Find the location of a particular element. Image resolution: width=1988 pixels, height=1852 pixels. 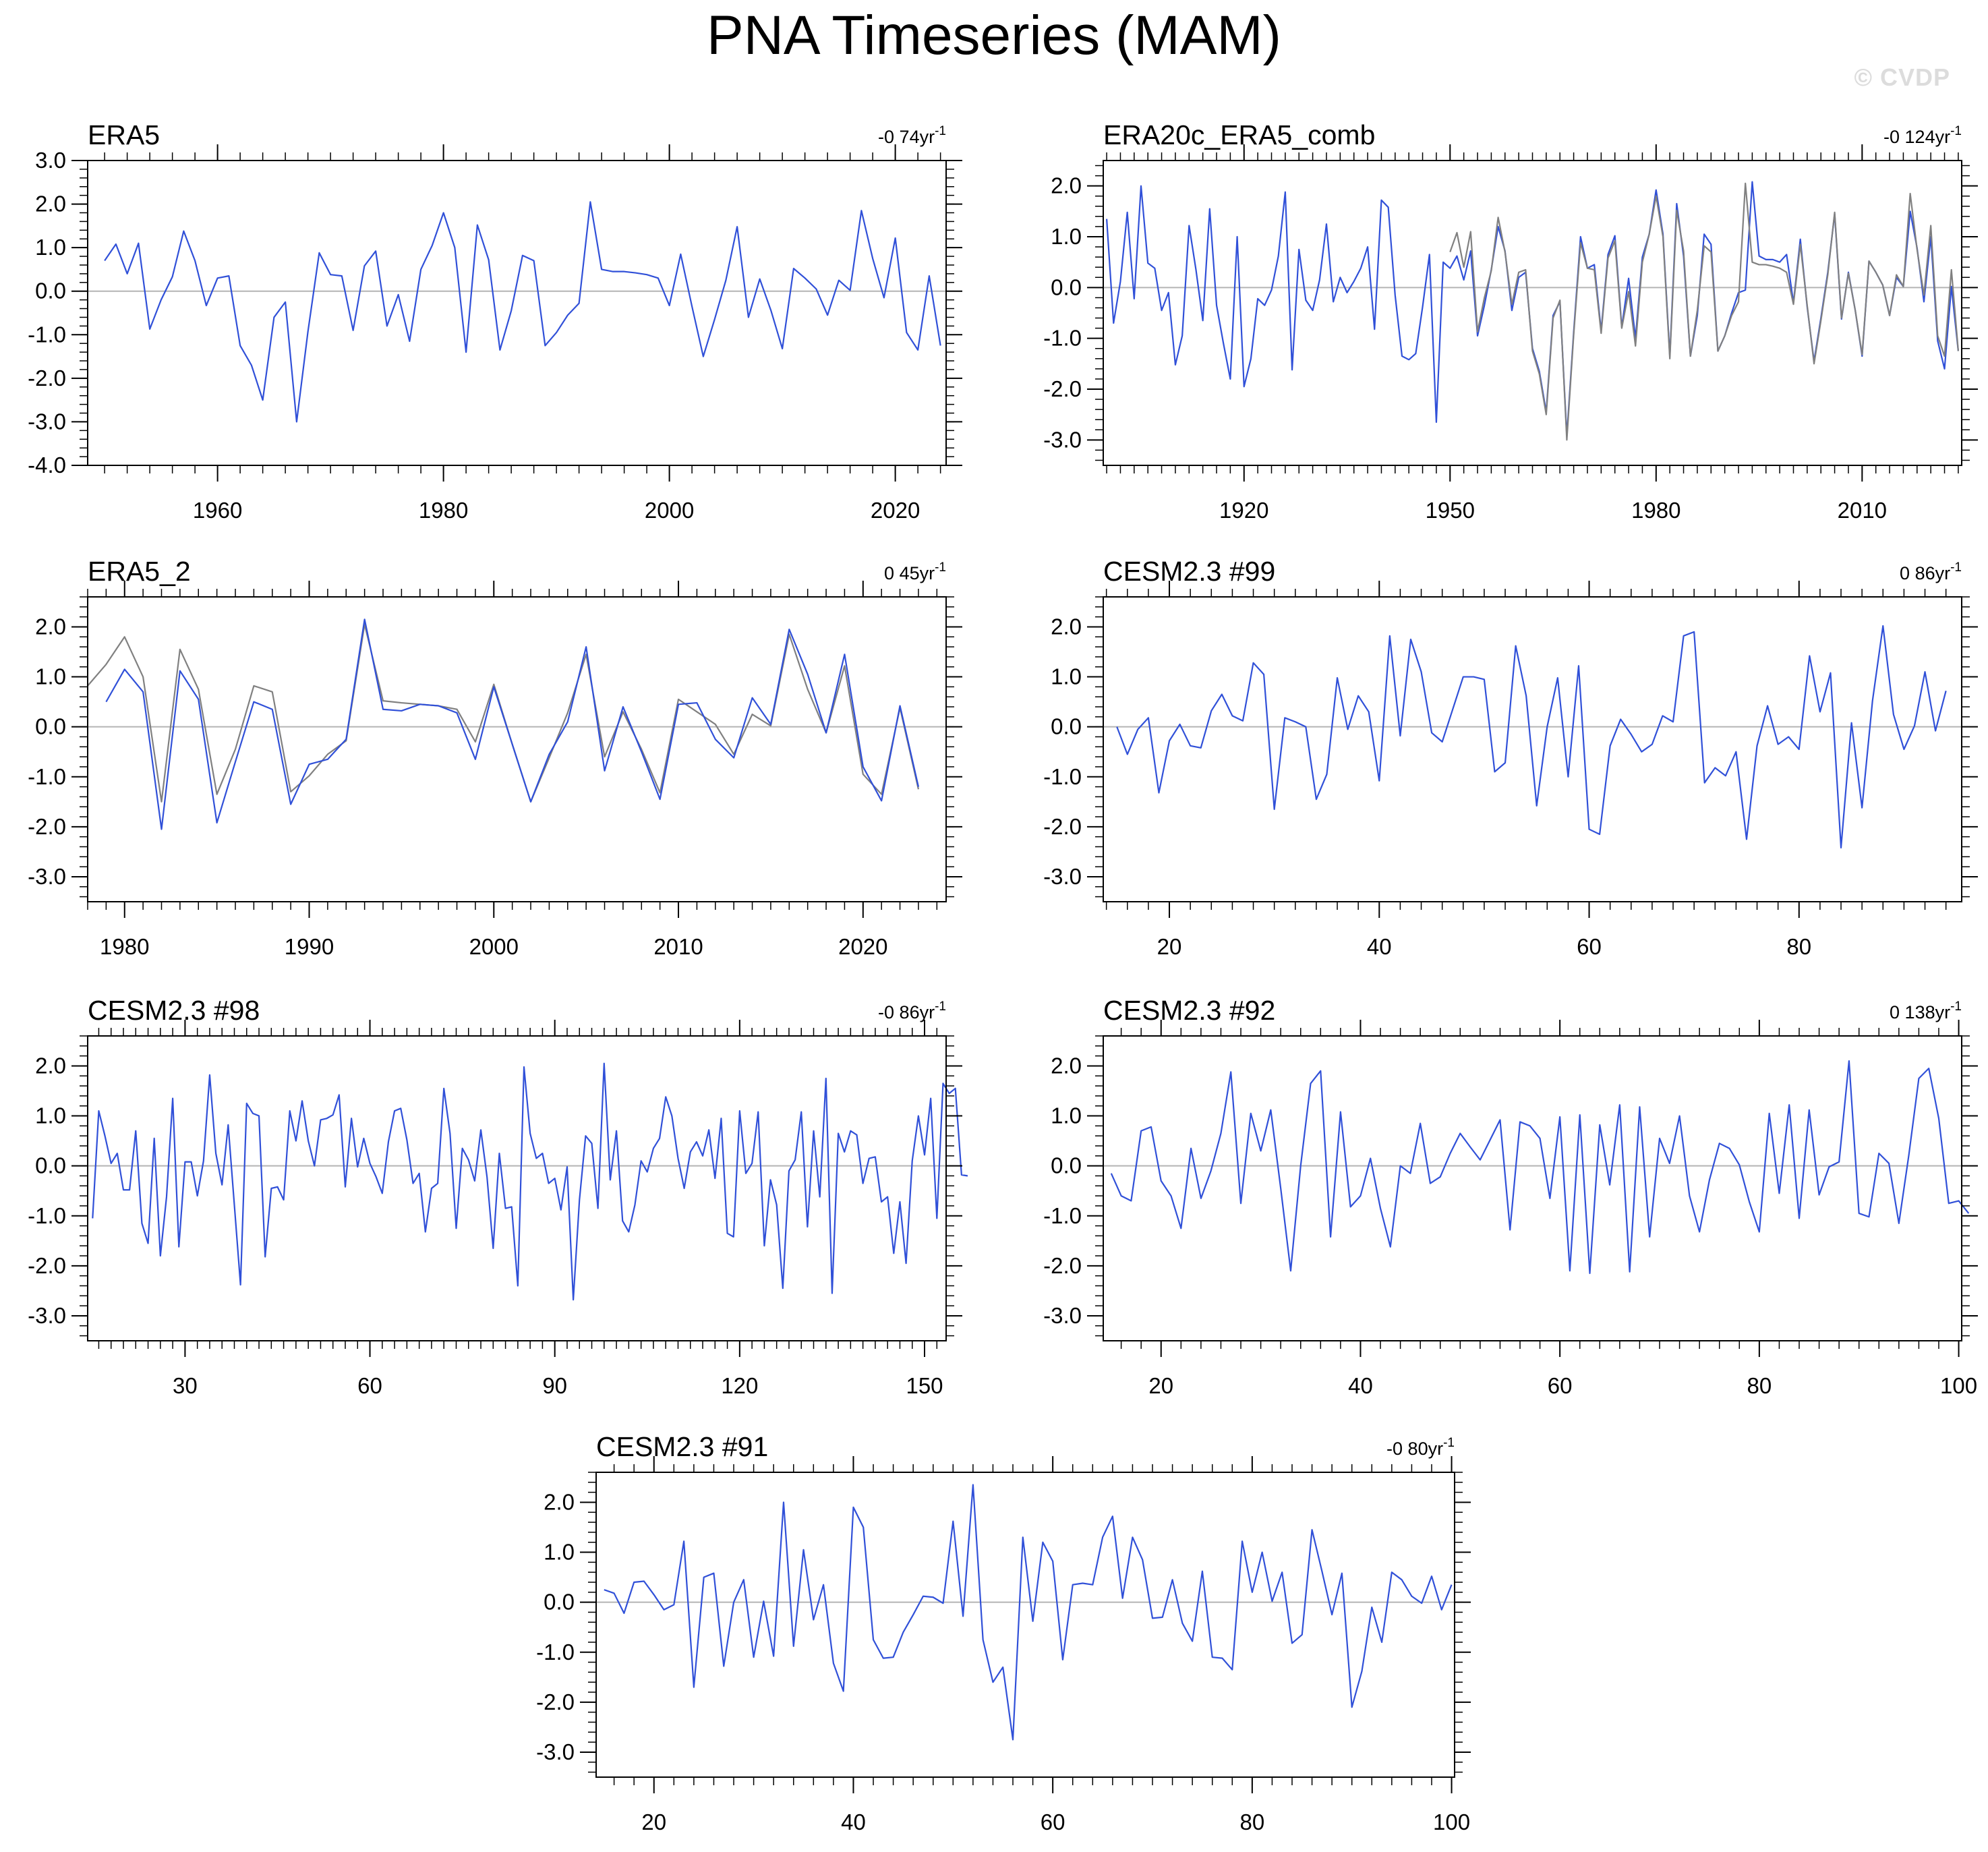

trend-label: -0 74yr-1 is located at coordinates (912, 135).